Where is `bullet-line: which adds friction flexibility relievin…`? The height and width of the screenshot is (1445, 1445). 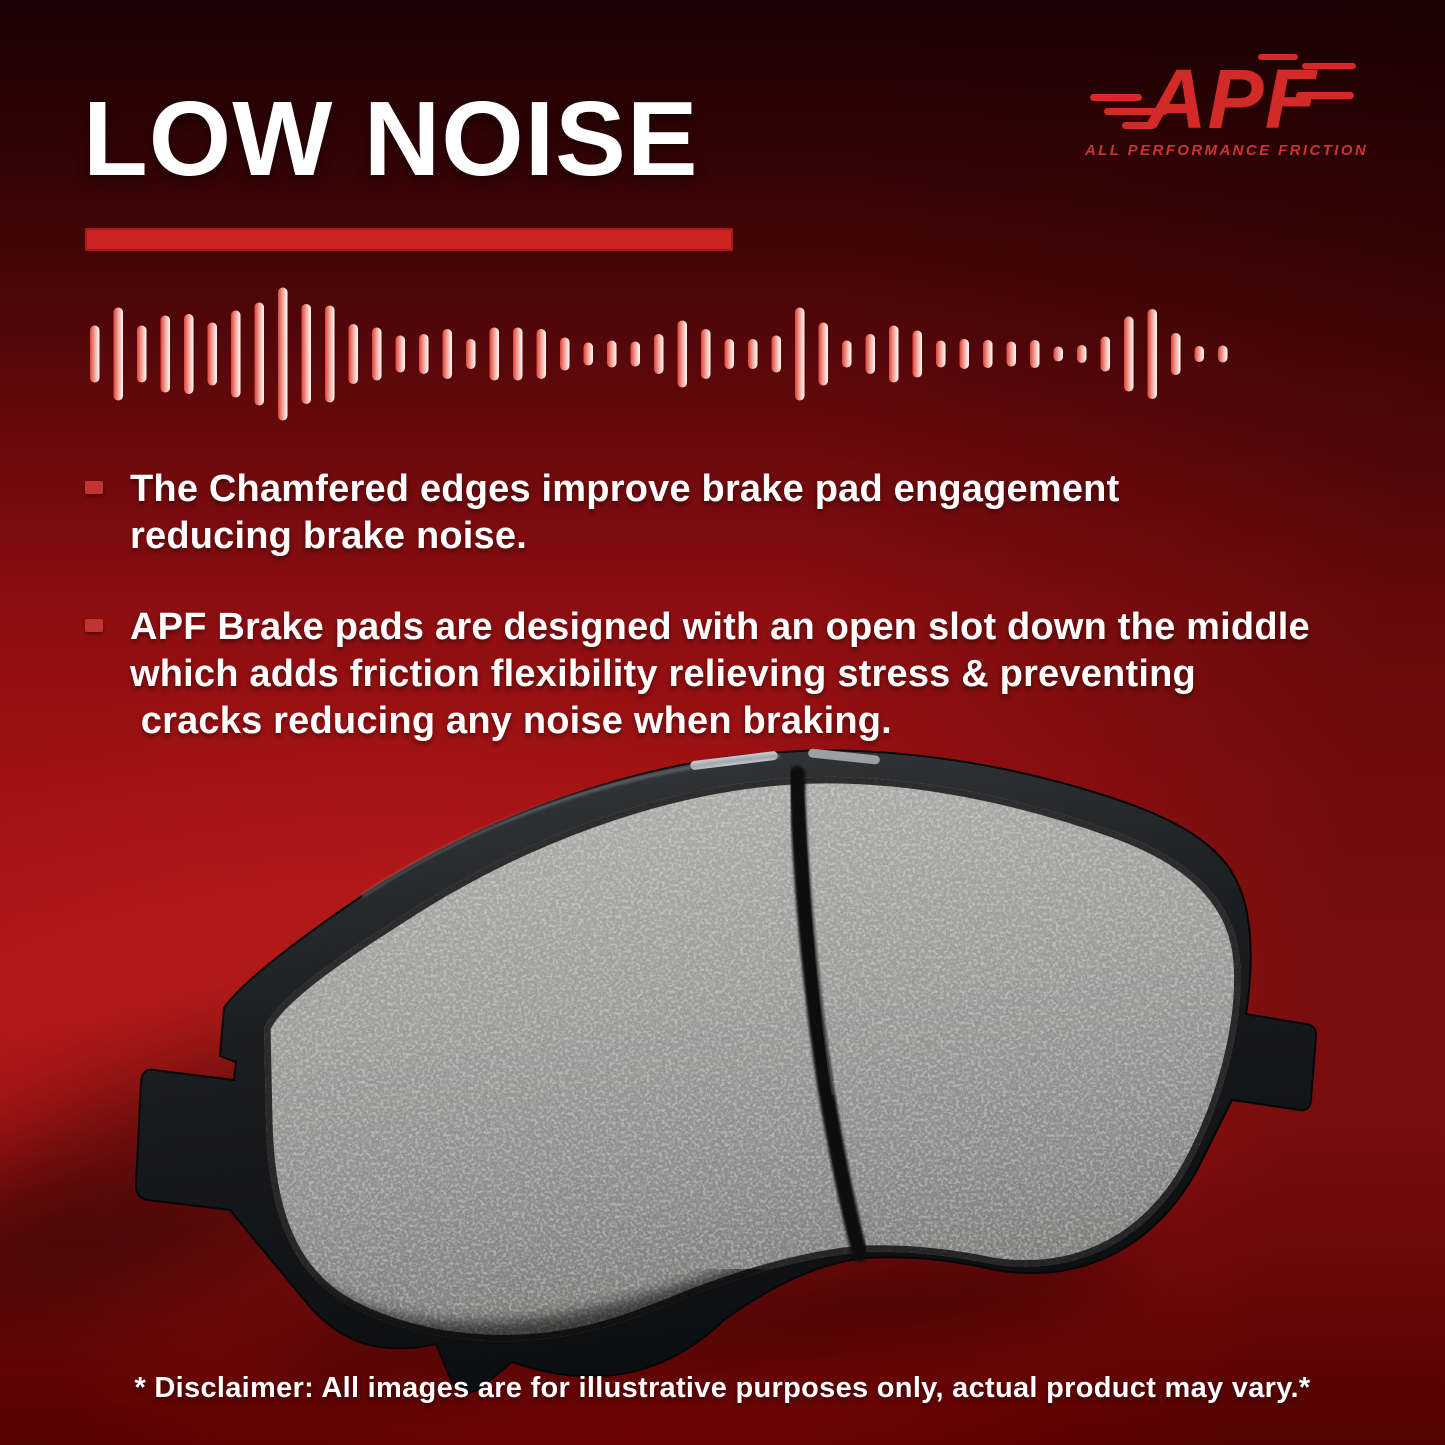
bullet-line: which adds friction flexibility relievin… is located at coordinates (663, 674).